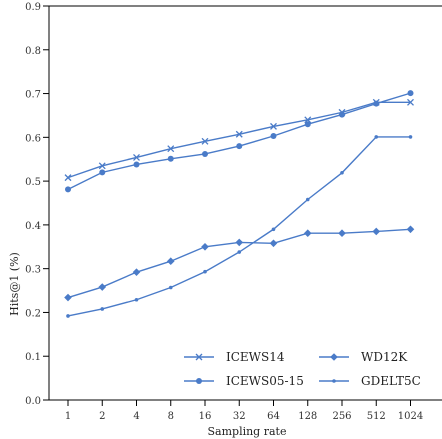  I want to click on y-tick-label: 0.1, so click(33, 357).